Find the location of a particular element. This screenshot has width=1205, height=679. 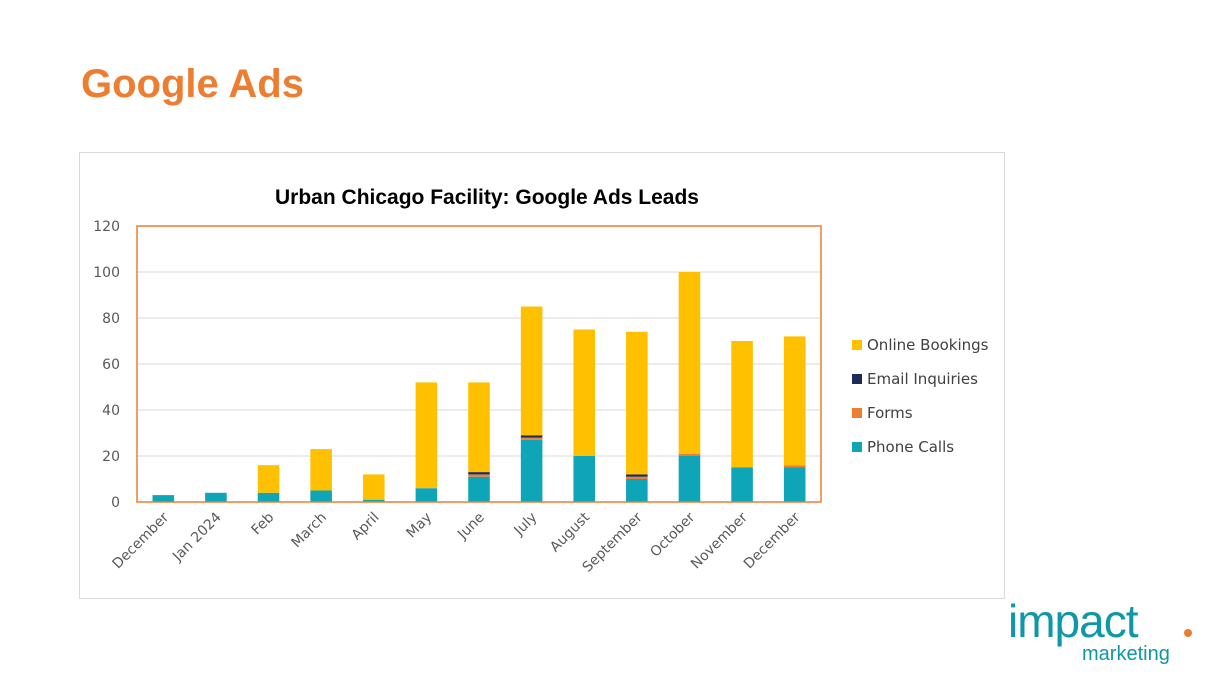

x-tick-label: Jan 2024 is located at coordinates (197, 537).